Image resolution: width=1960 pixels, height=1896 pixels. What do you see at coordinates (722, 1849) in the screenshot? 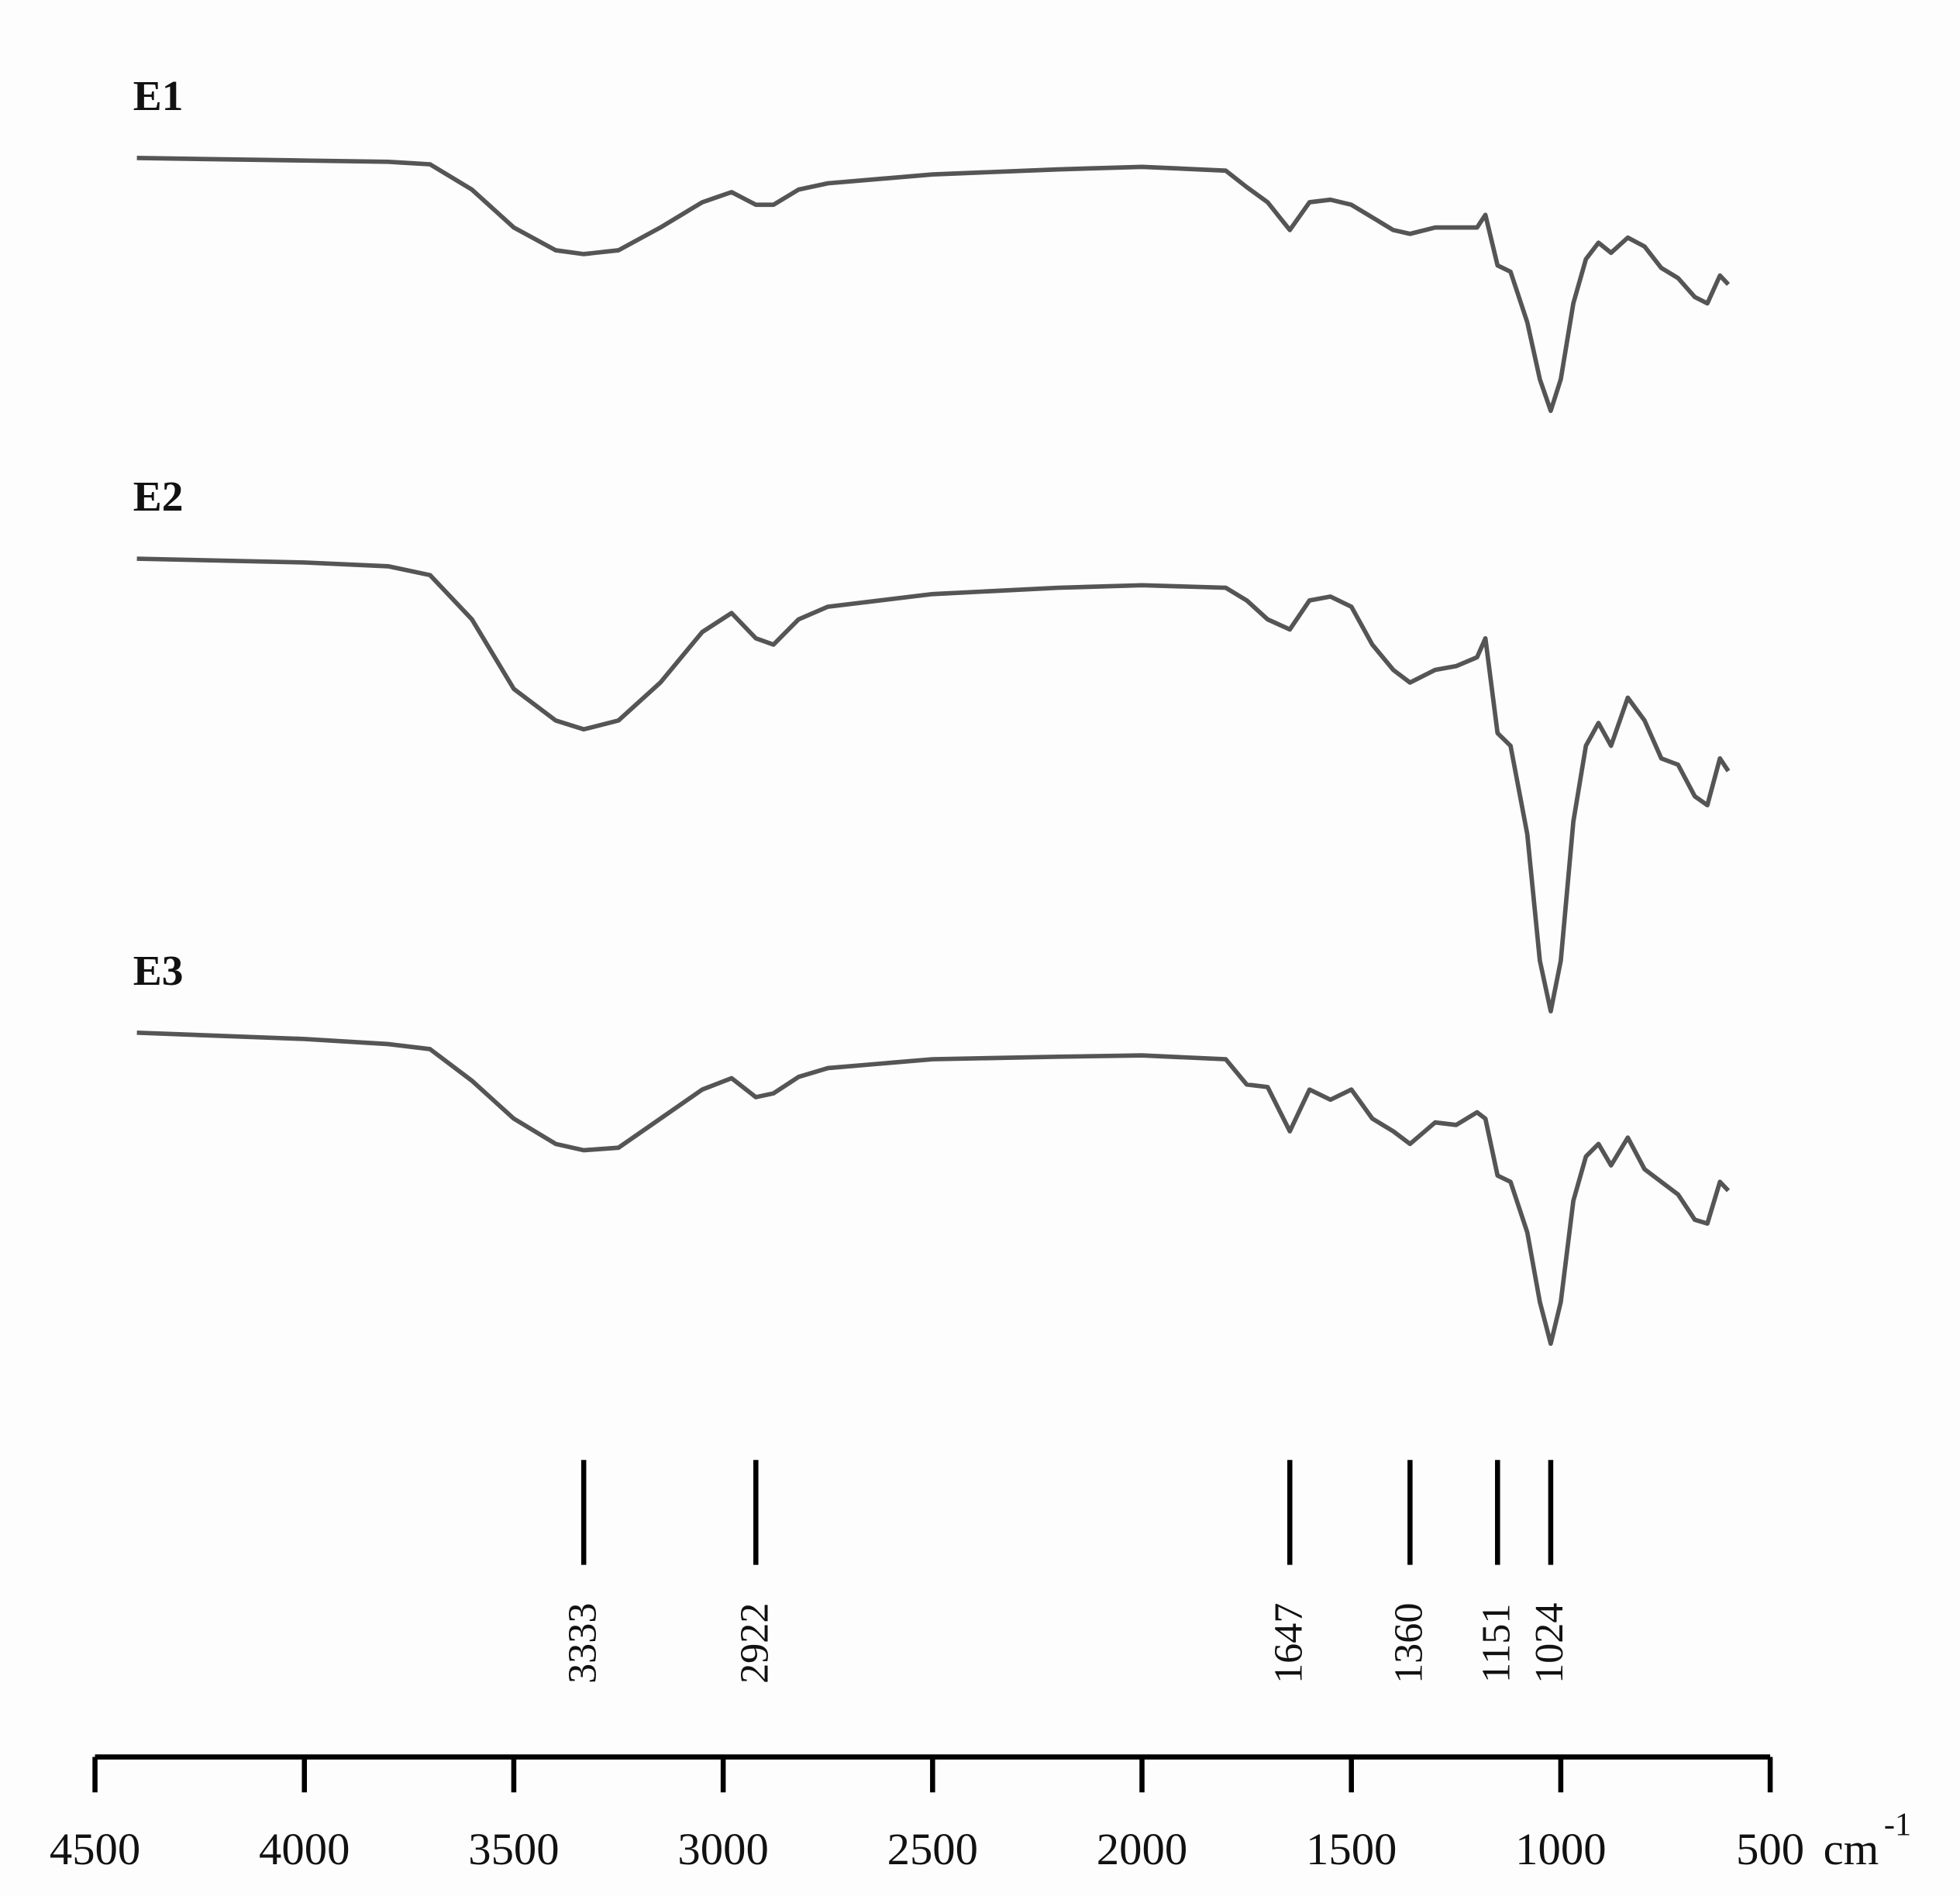
I see `x-tick-label: 3000` at bounding box center [722, 1849].